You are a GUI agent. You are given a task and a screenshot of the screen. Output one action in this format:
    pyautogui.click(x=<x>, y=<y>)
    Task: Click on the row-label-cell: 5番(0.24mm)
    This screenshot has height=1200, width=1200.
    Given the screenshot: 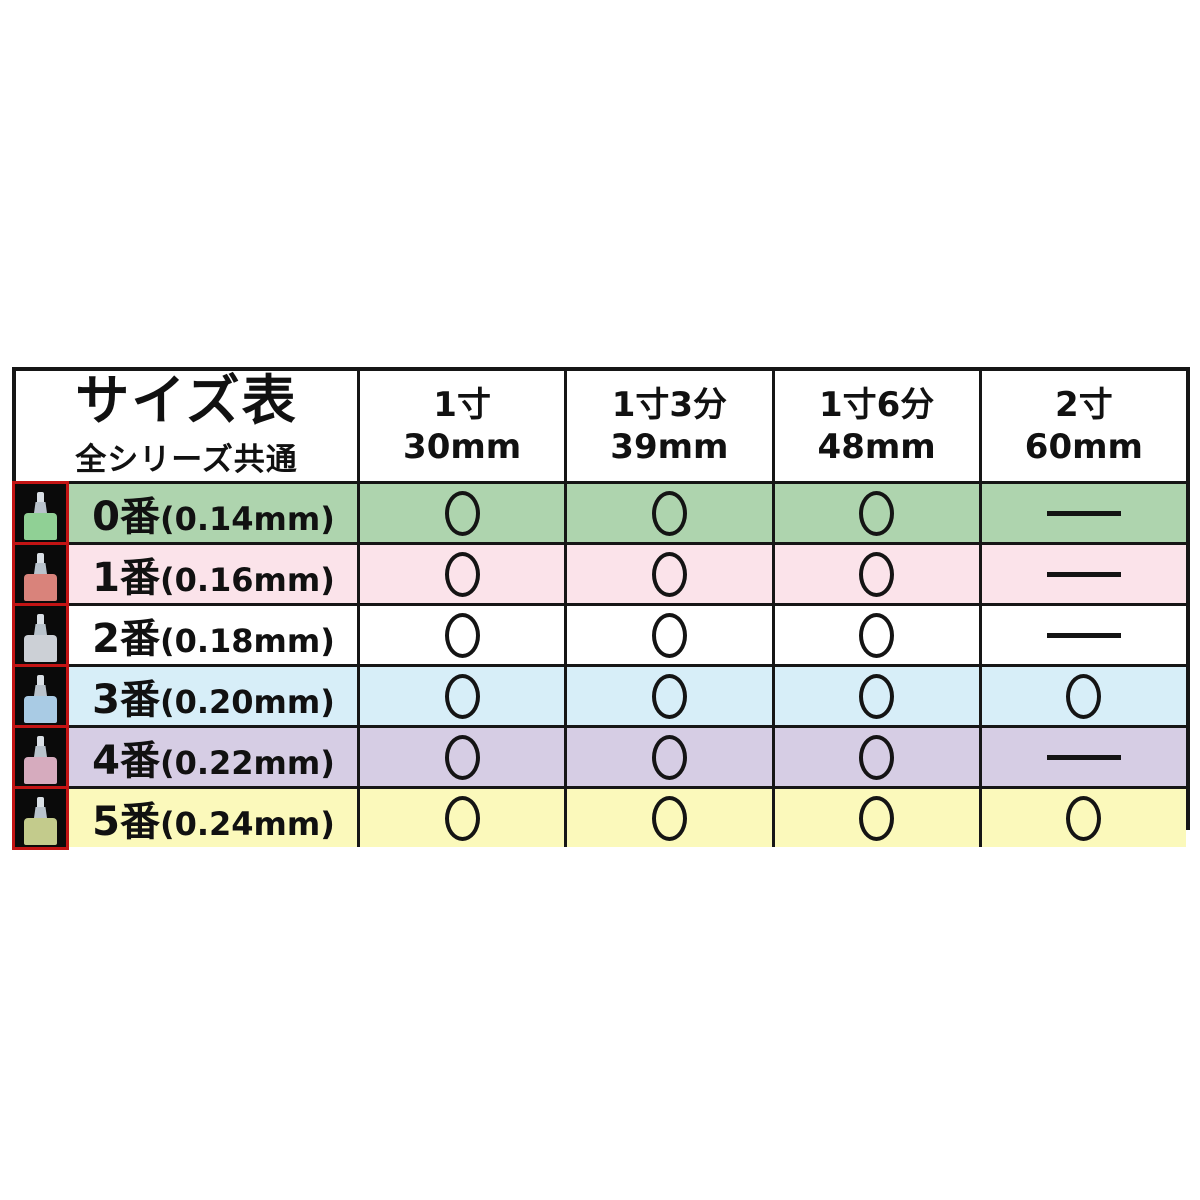 What is the action you would take?
    pyautogui.click(x=184, y=818)
    